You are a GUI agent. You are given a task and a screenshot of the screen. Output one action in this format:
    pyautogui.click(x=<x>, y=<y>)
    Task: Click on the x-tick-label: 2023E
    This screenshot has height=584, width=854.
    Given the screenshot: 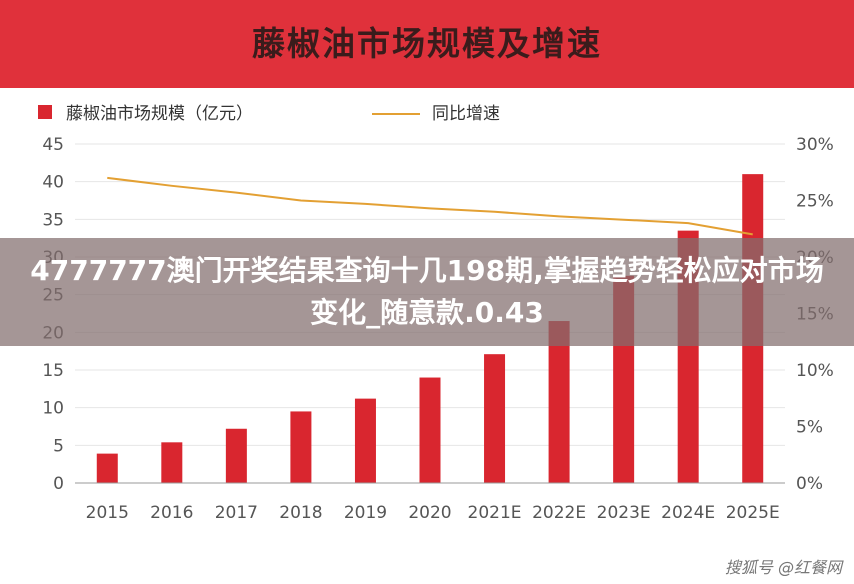 What is the action you would take?
    pyautogui.click(x=624, y=513)
    